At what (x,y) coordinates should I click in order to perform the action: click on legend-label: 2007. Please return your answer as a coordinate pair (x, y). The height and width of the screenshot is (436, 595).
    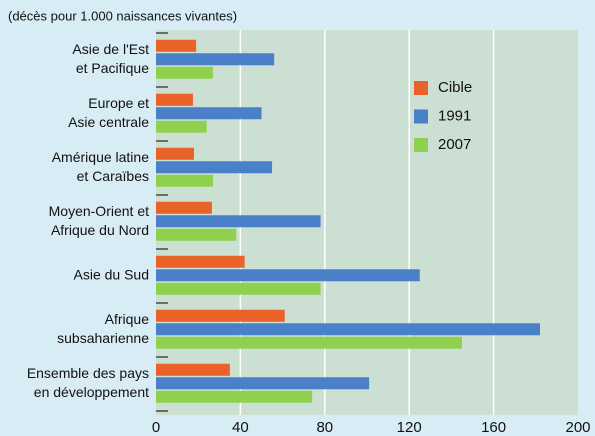
    Looking at the image, I should click on (454, 144).